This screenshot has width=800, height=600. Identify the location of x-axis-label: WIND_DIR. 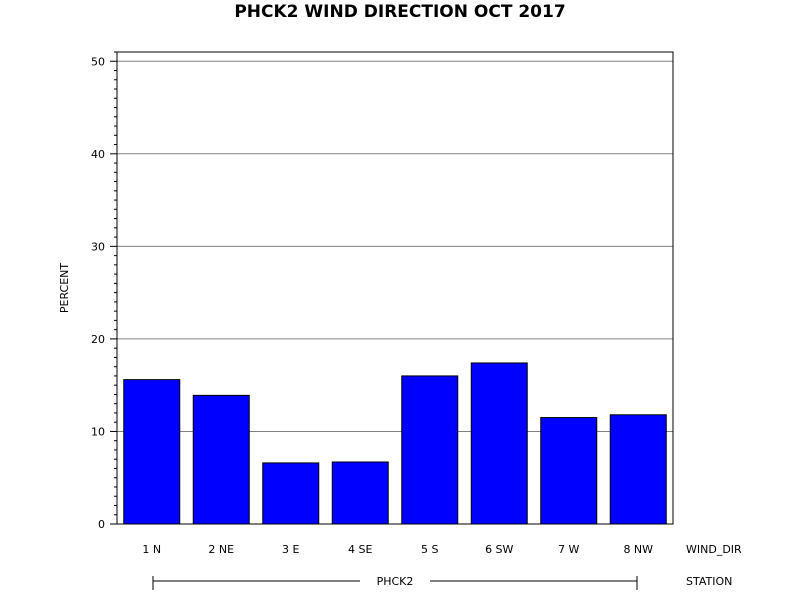
(714, 549).